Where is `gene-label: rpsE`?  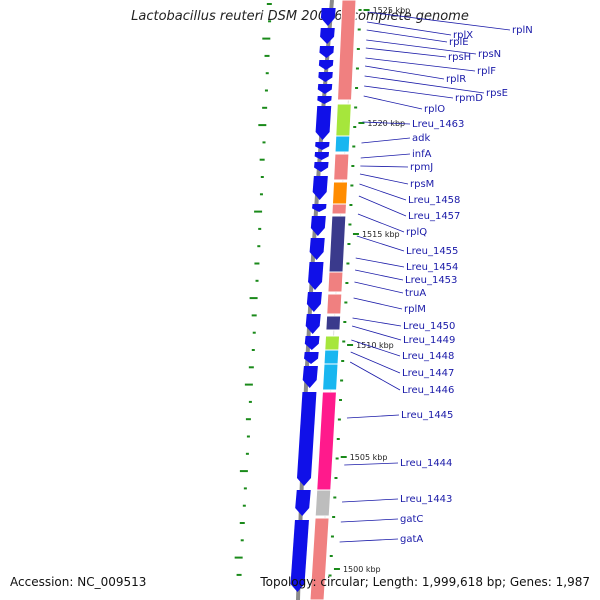
gene-label: rpsE is located at coordinates (497, 93).